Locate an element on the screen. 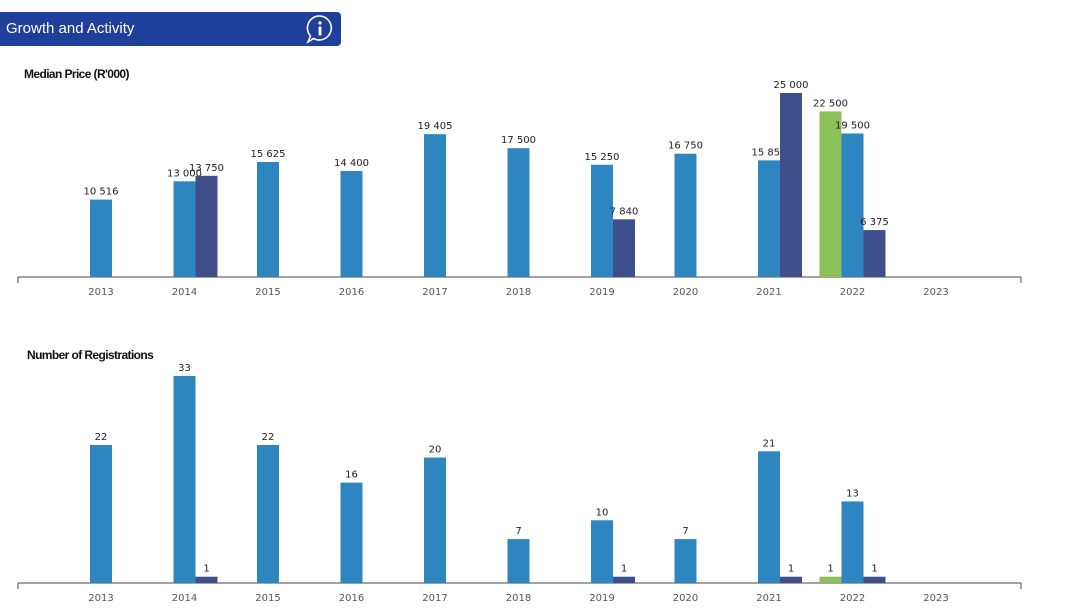 This screenshot has height=612, width=1089. data-label: 6 375 is located at coordinates (874, 222).